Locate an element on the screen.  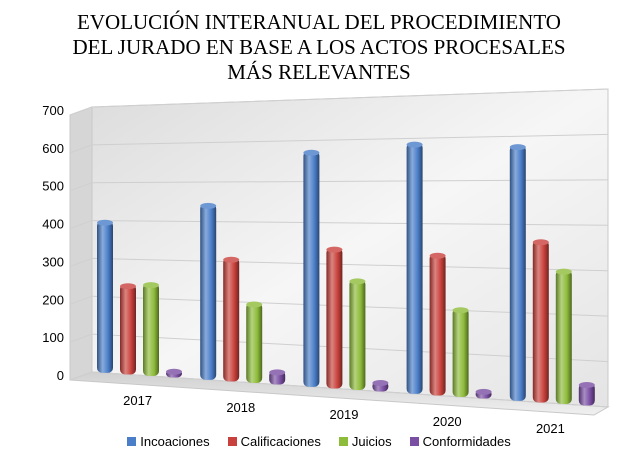
bar-2018-conformidades is located at coordinates (277, 377).